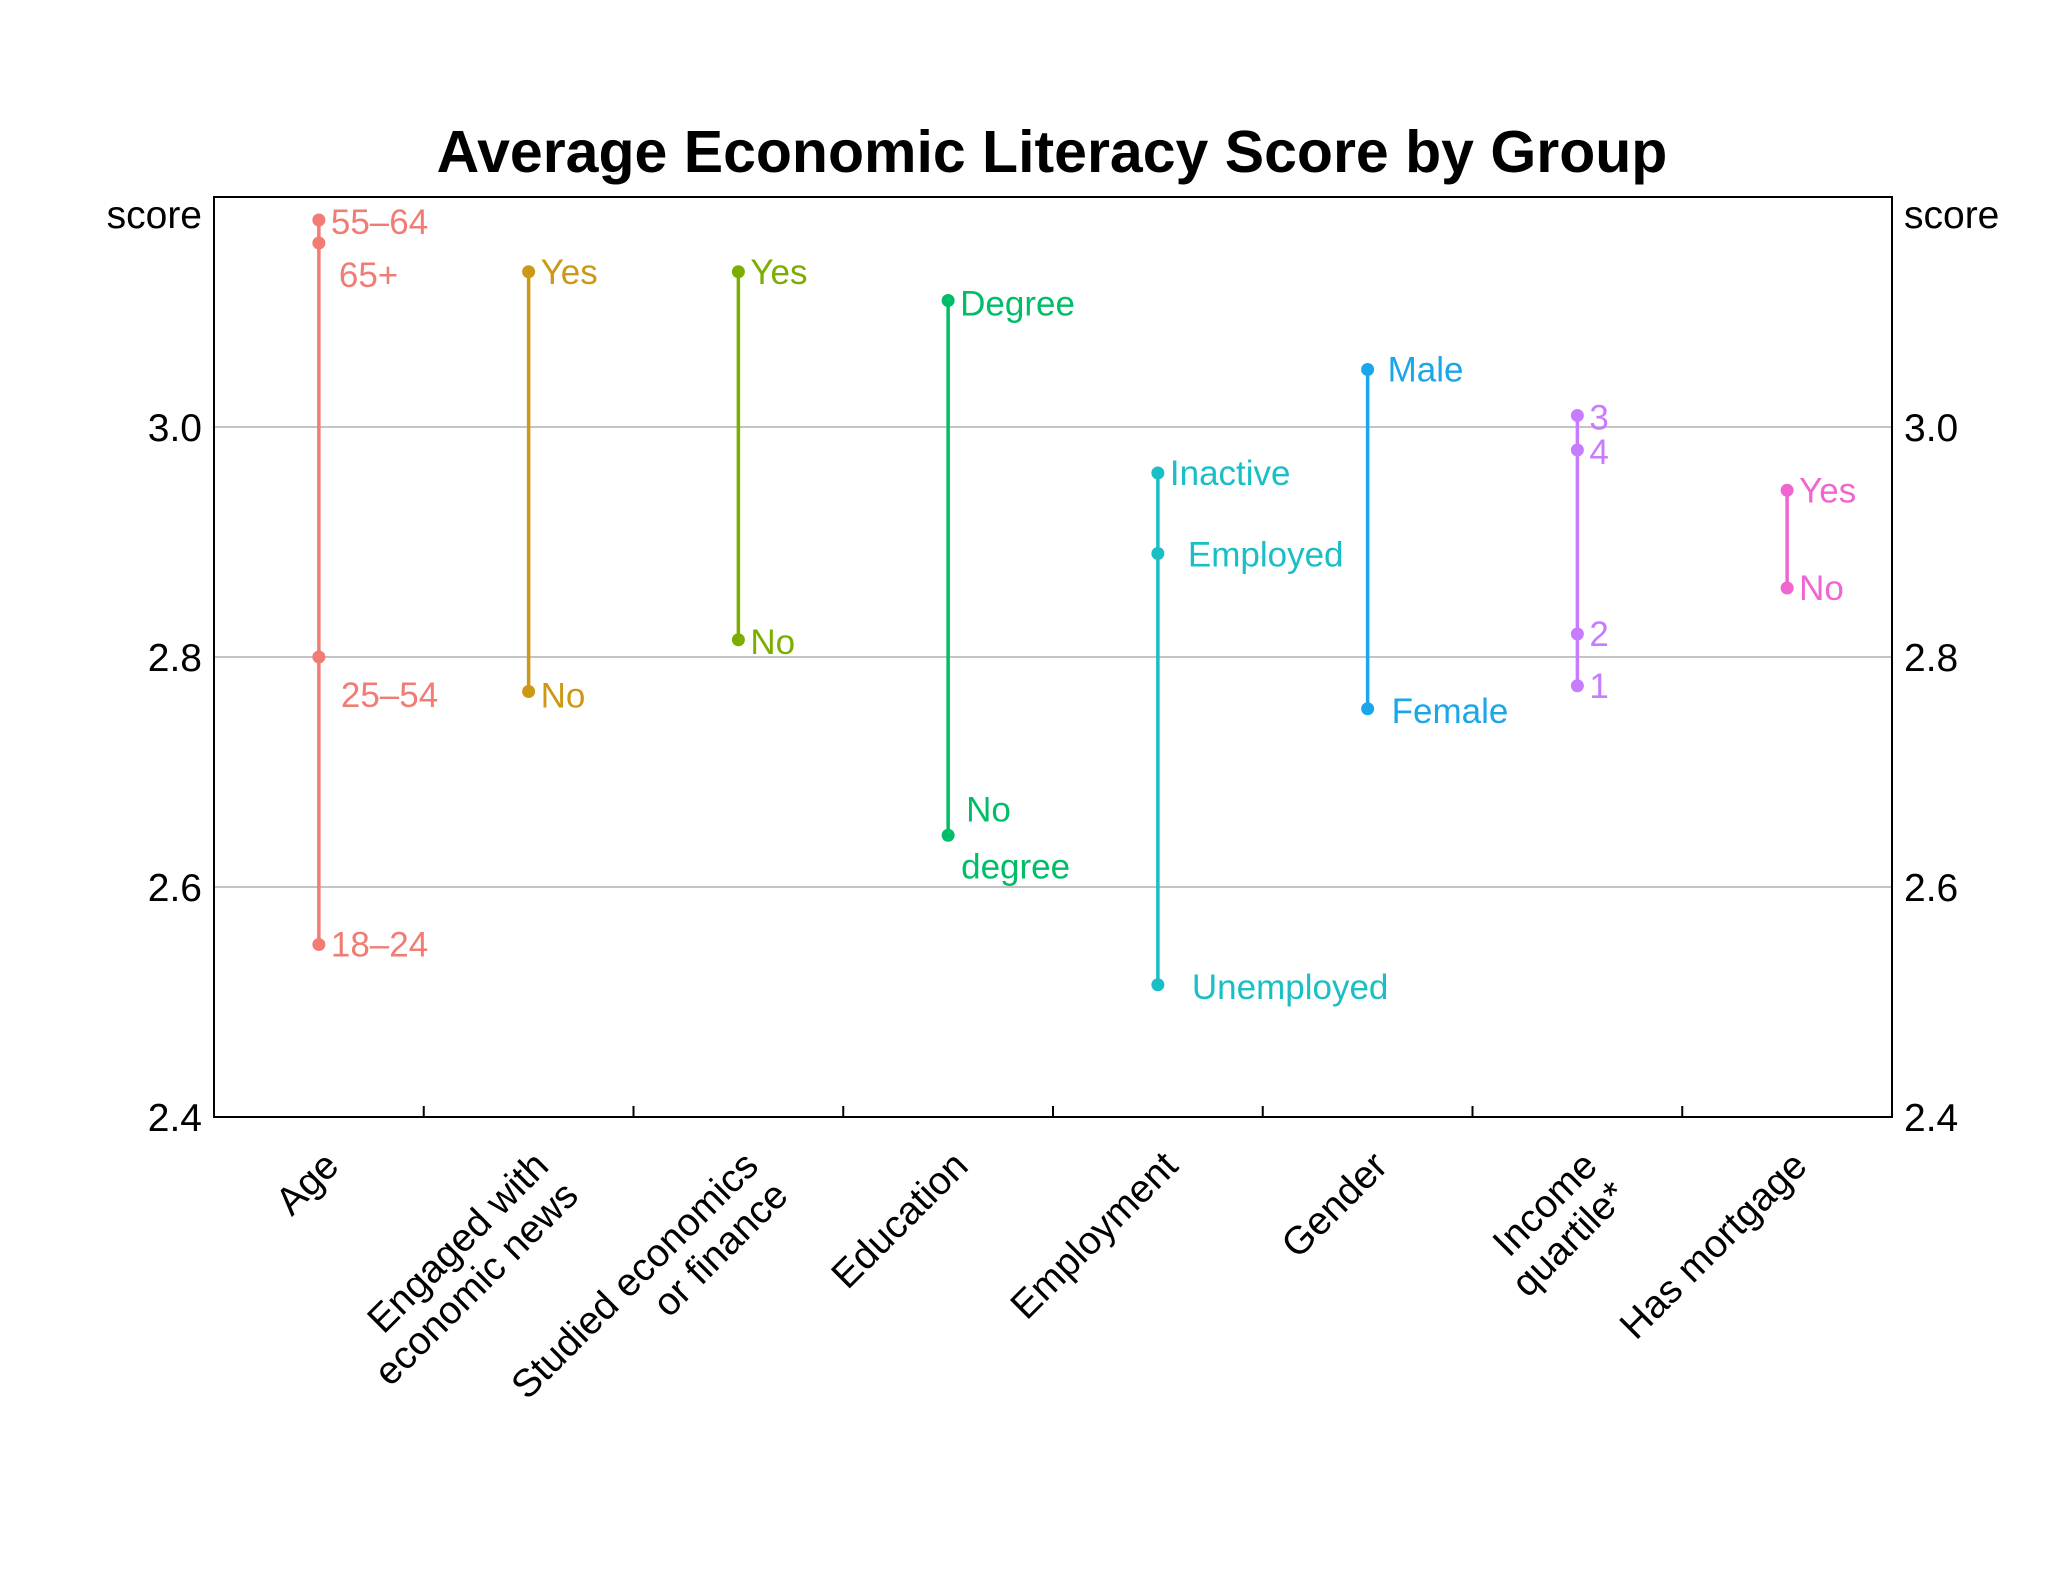 The height and width of the screenshot is (1570, 2052). I want to click on category-label-line: Age, so click(307, 1183).